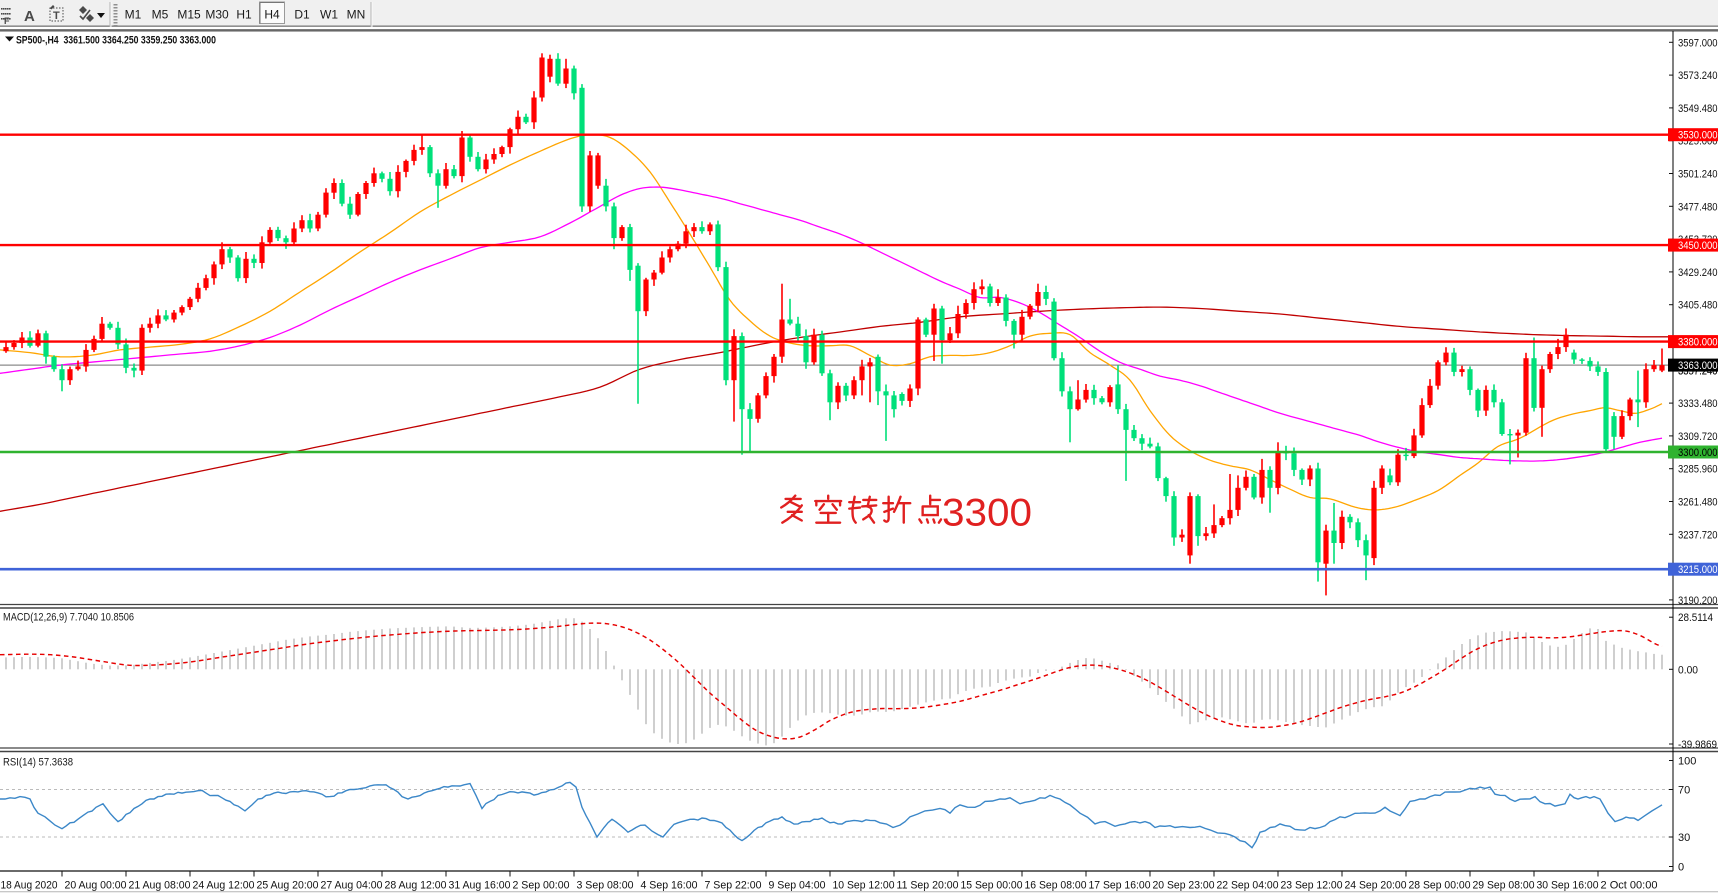  I want to click on svg-text: H1, so click(244, 15).